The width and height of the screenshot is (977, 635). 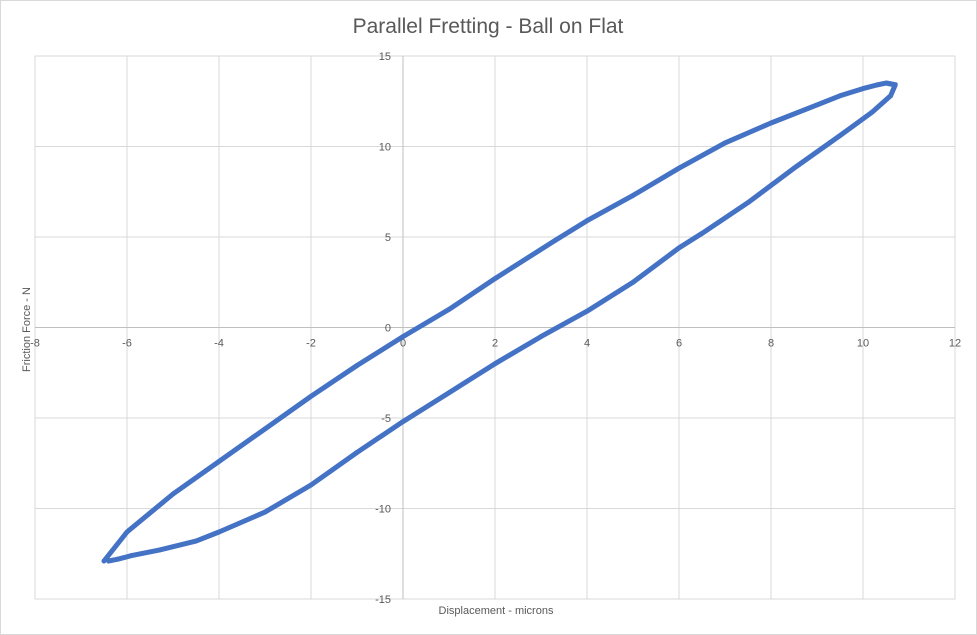 I want to click on y-tick-label: 10, so click(x=385, y=148).